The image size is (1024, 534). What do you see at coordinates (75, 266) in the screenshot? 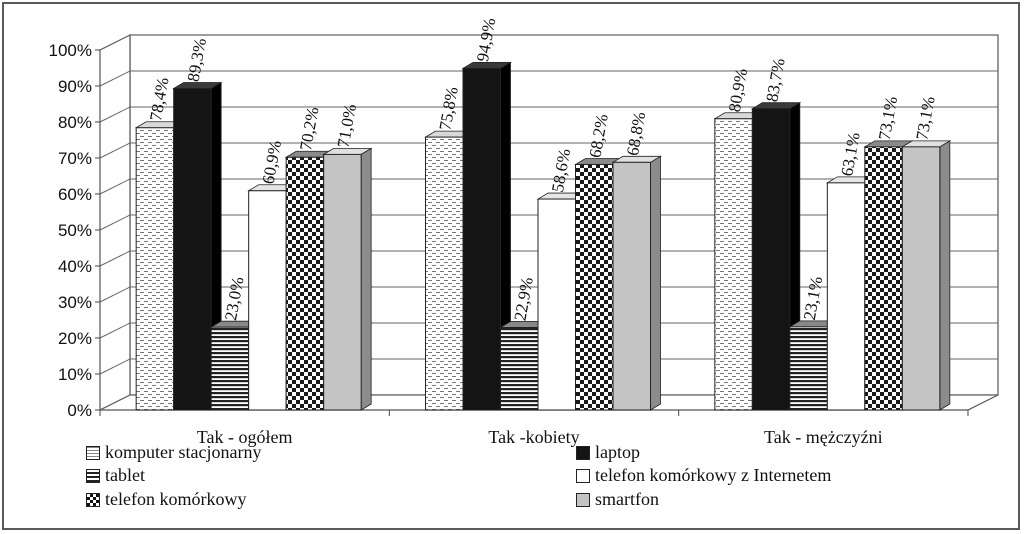
I see `y-tick-label: 40%` at bounding box center [75, 266].